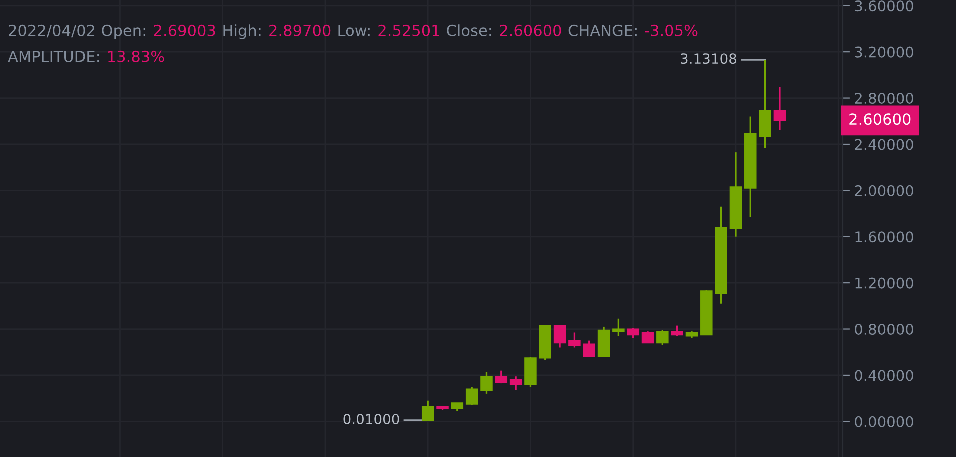 The width and height of the screenshot is (956, 457). What do you see at coordinates (354, 30) in the screenshot?
I see `text: Low:` at bounding box center [354, 30].